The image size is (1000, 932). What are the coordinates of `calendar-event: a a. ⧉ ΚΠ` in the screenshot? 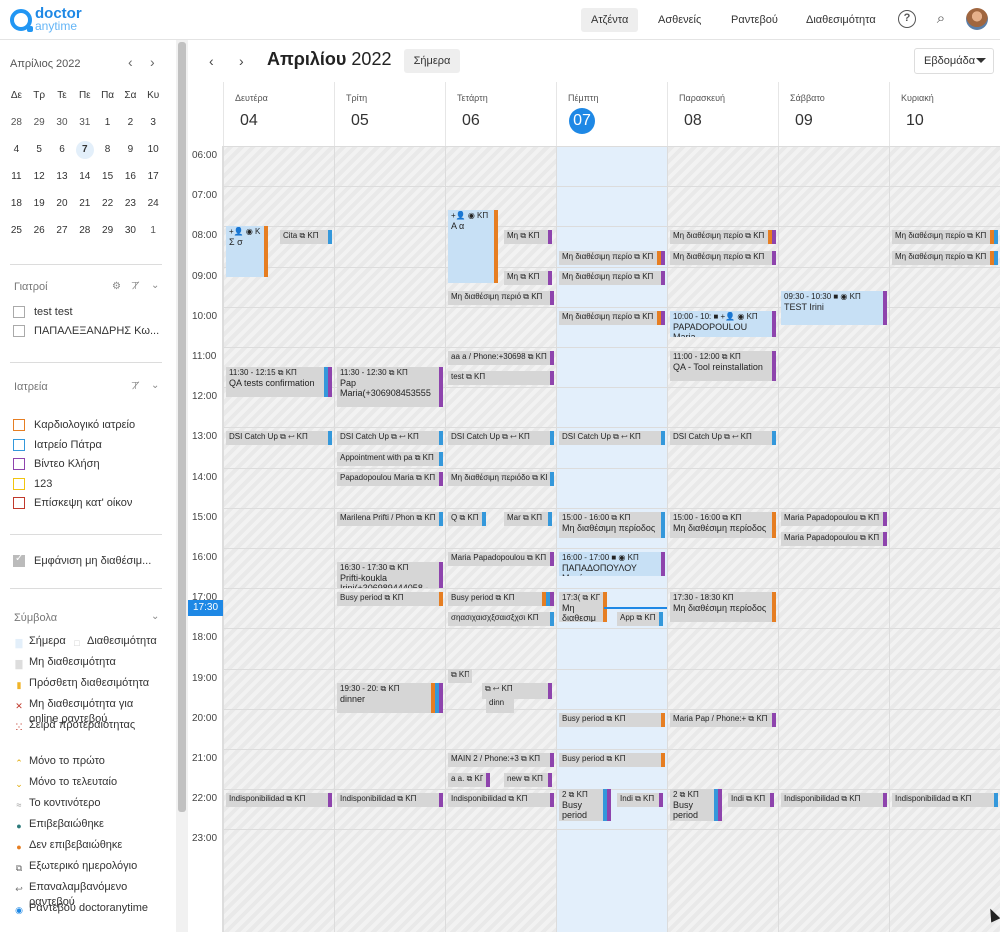 It's located at (469, 780).